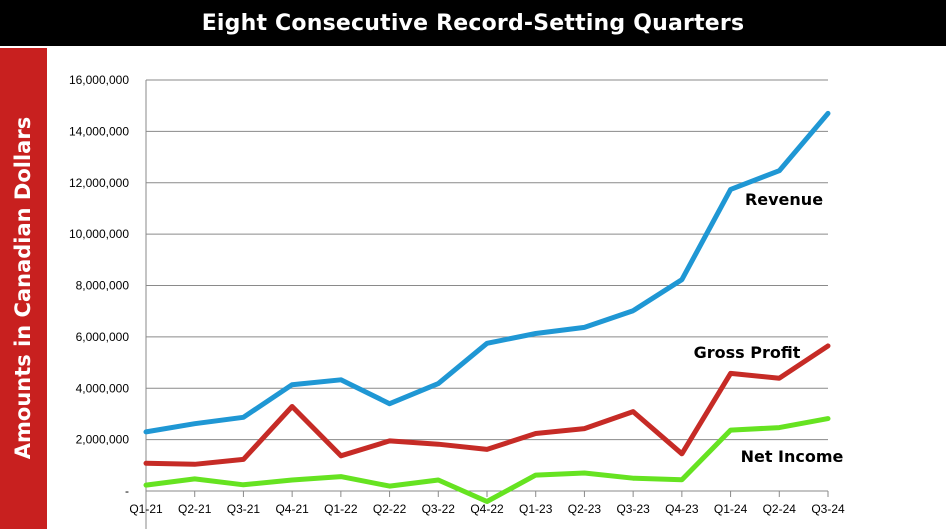  I want to click on y-axis-label-band: Amounts in Canadian Dollars, so click(23, 288).